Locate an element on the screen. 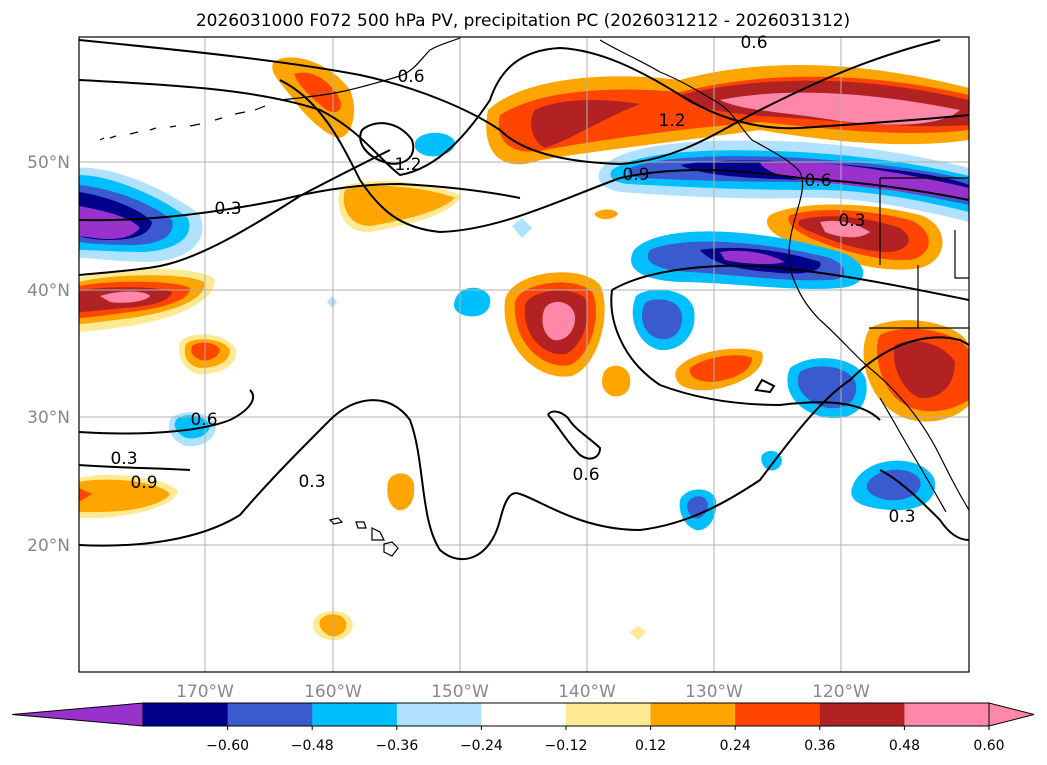 Image resolution: width=1047 pixels, height=765 pixels. colorbar-cells is located at coordinates (566, 714).